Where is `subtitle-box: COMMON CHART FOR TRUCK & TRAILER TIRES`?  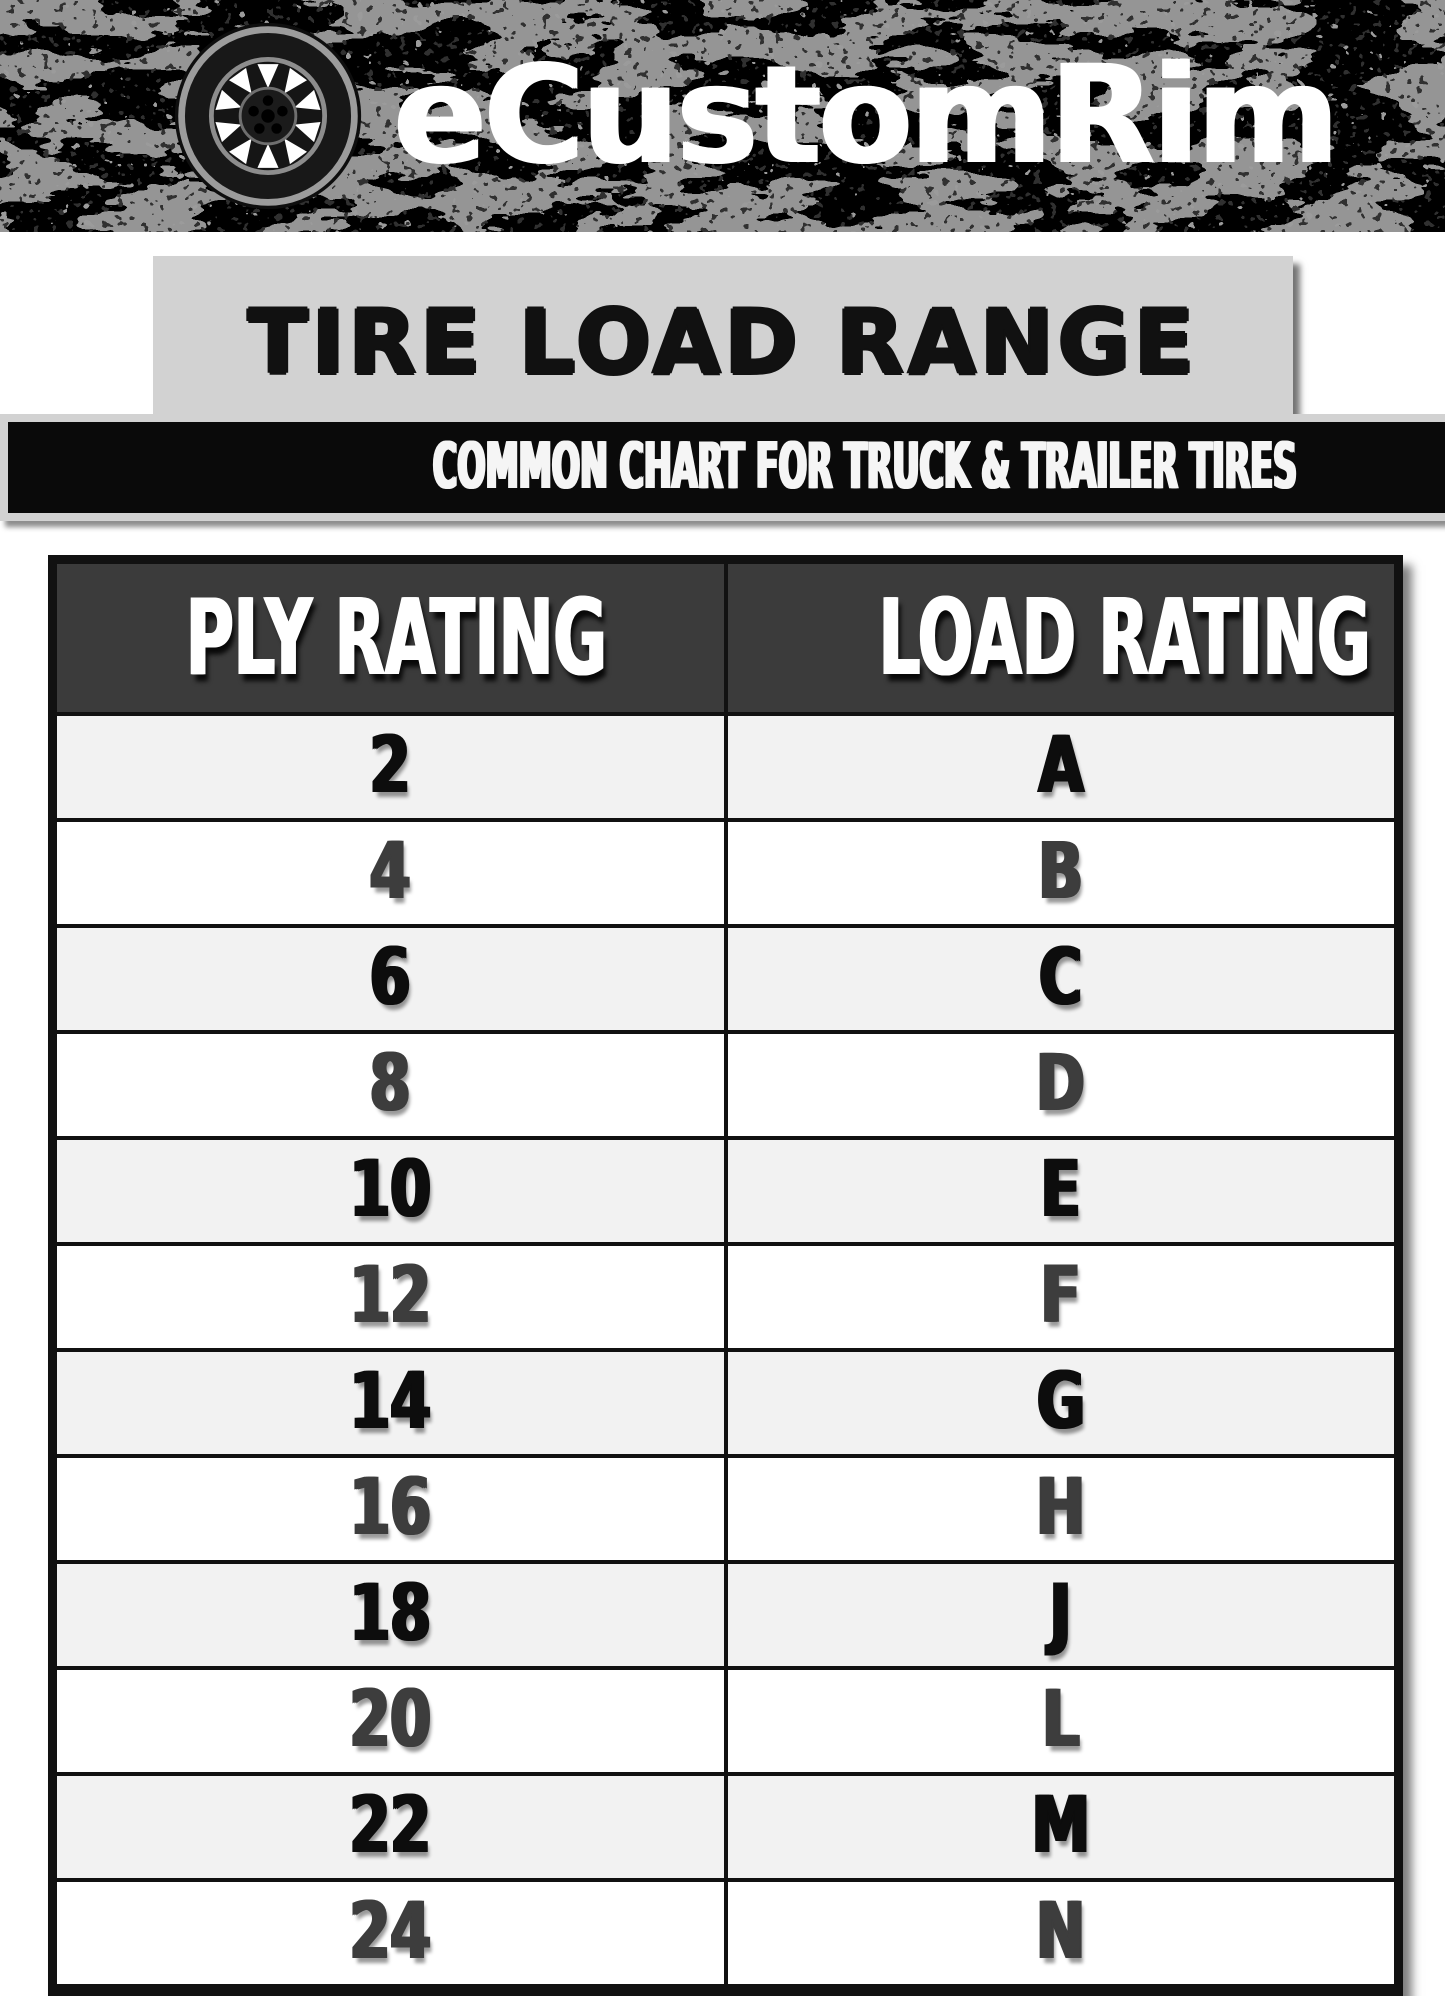 subtitle-box: COMMON CHART FOR TRUCK & TRAILER TIRES is located at coordinates (722, 468).